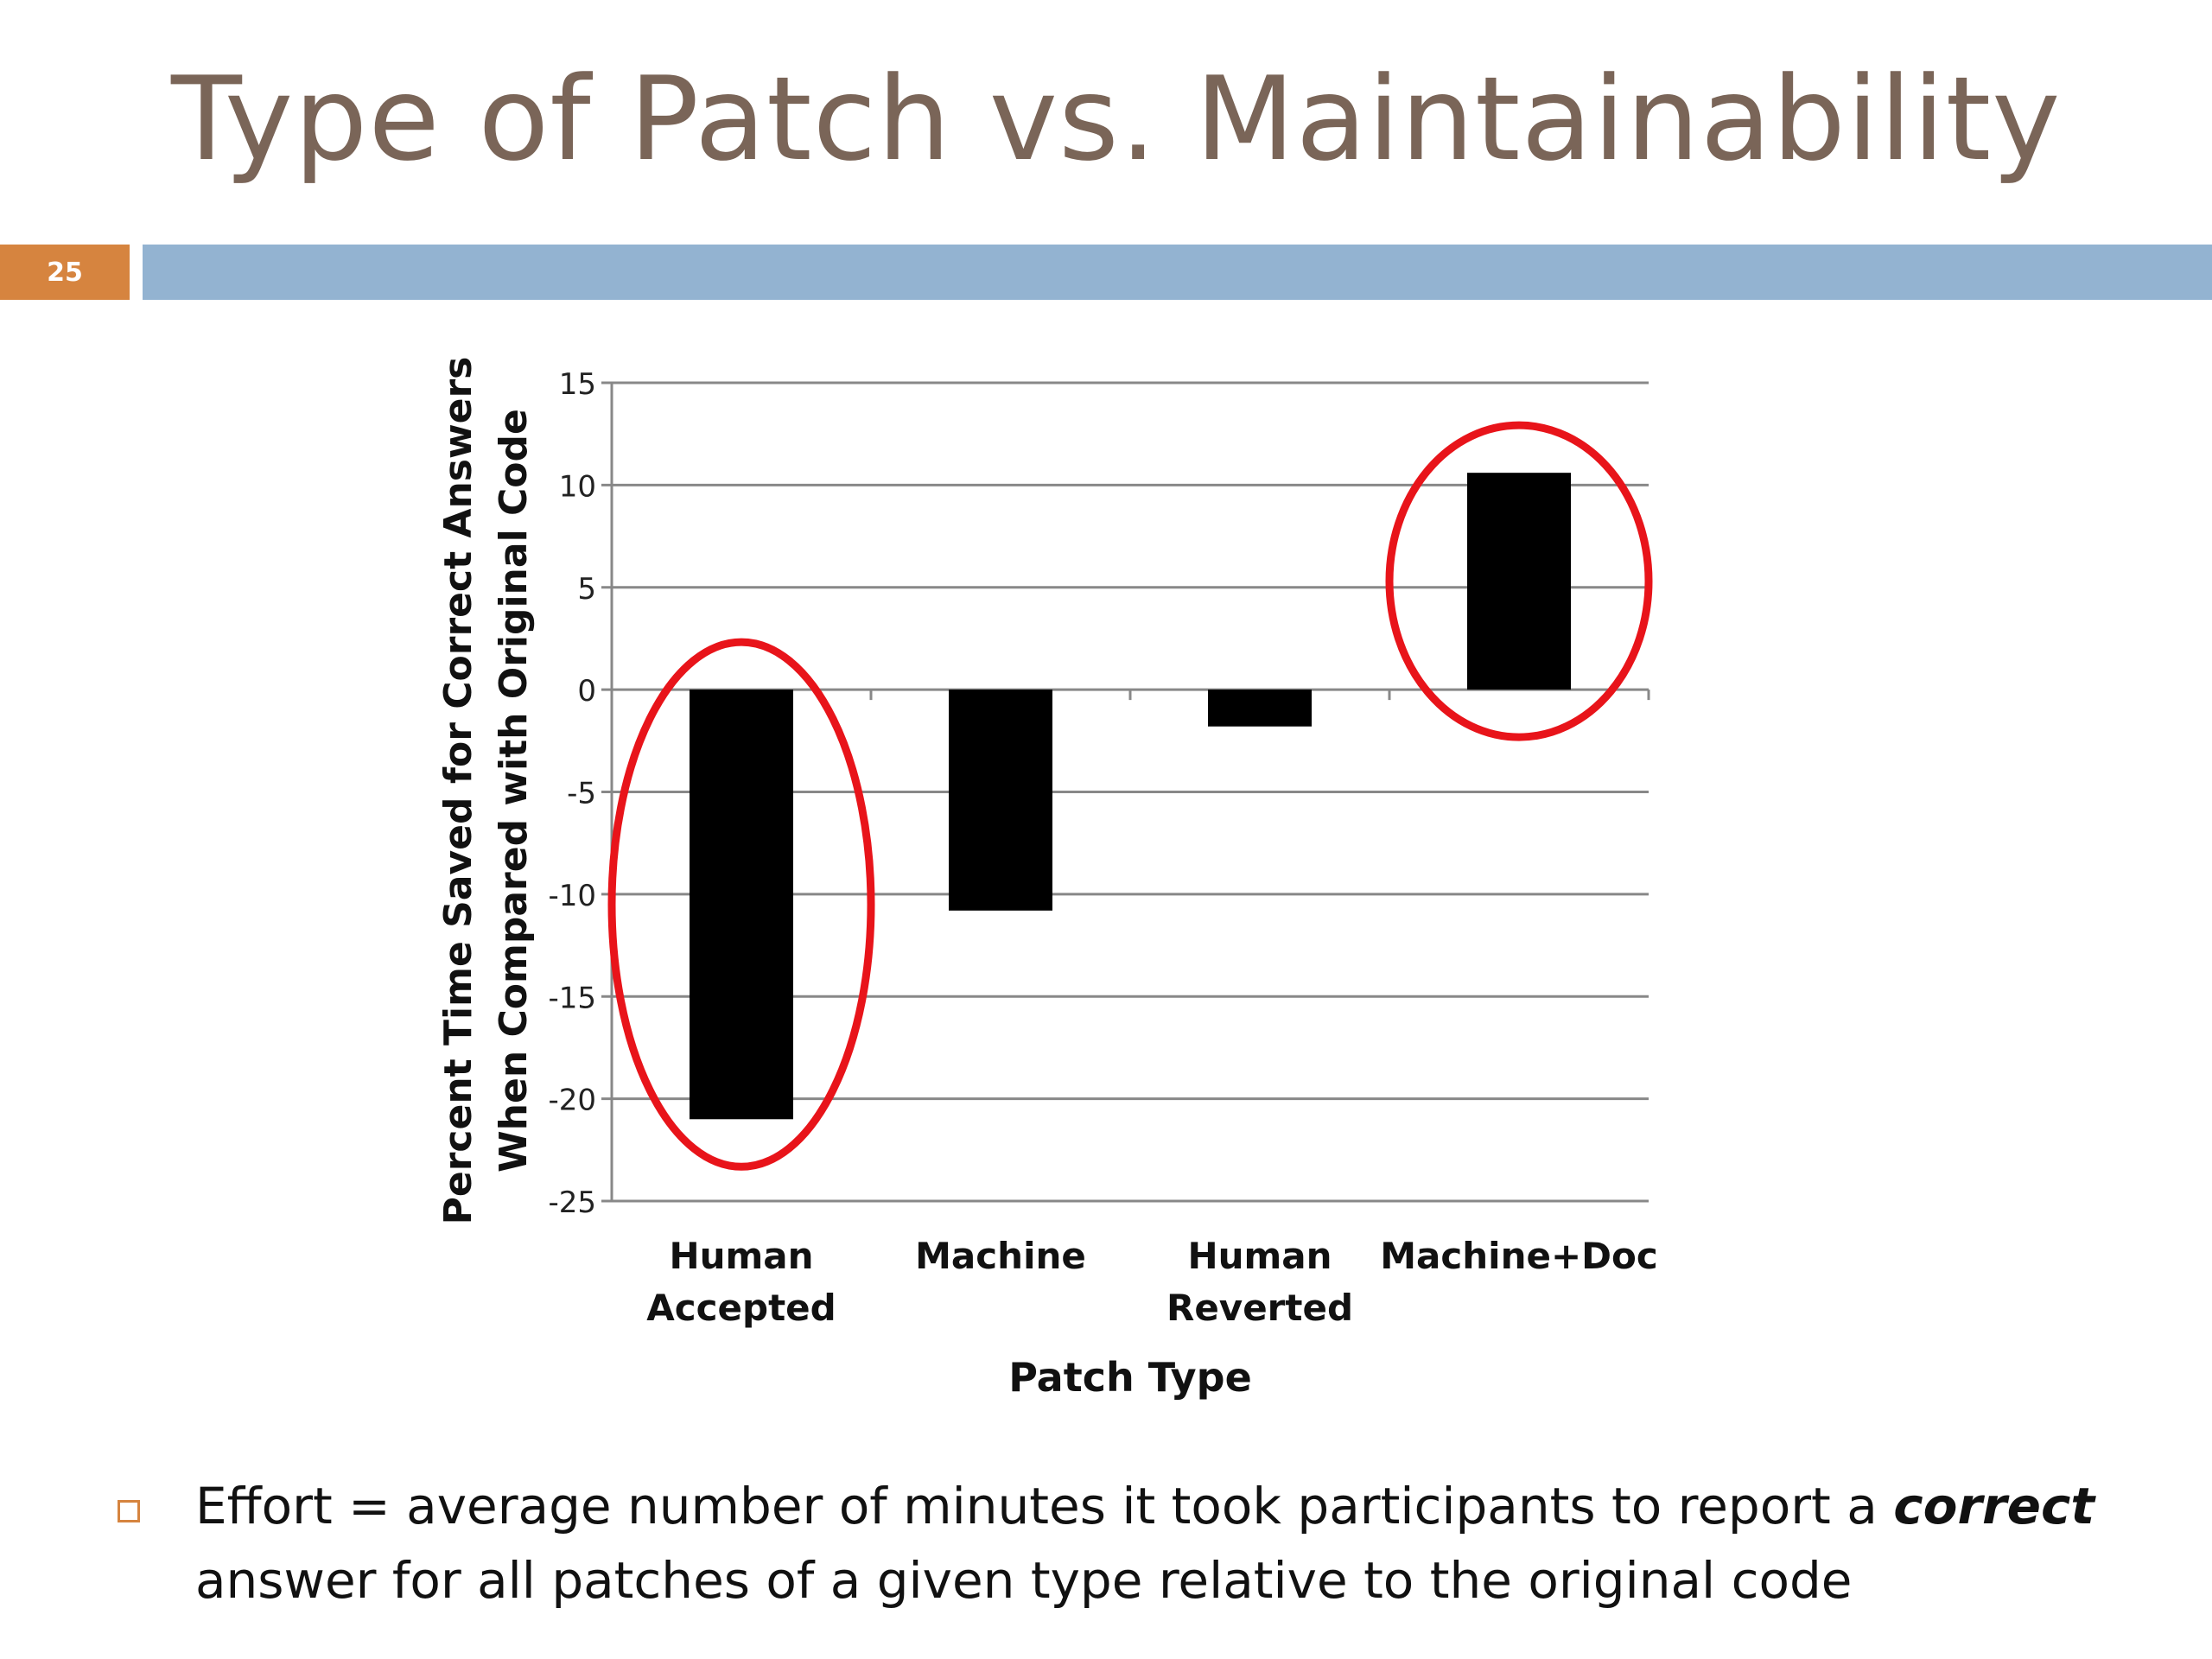 The height and width of the screenshot is (1659, 2212). What do you see at coordinates (1116, 119) in the screenshot?
I see `slide-title: Type of Patch vs. Maintainability` at bounding box center [1116, 119].